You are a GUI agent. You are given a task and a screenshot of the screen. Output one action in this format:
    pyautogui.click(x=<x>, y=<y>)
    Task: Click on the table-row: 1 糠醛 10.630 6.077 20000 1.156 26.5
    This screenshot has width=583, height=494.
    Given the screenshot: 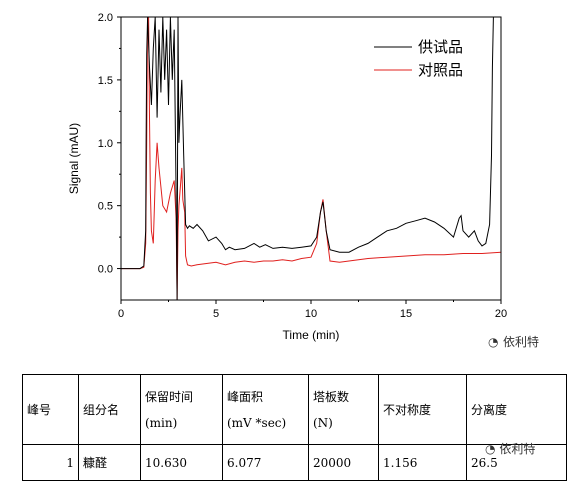 What is the action you would take?
    pyautogui.click(x=294, y=462)
    